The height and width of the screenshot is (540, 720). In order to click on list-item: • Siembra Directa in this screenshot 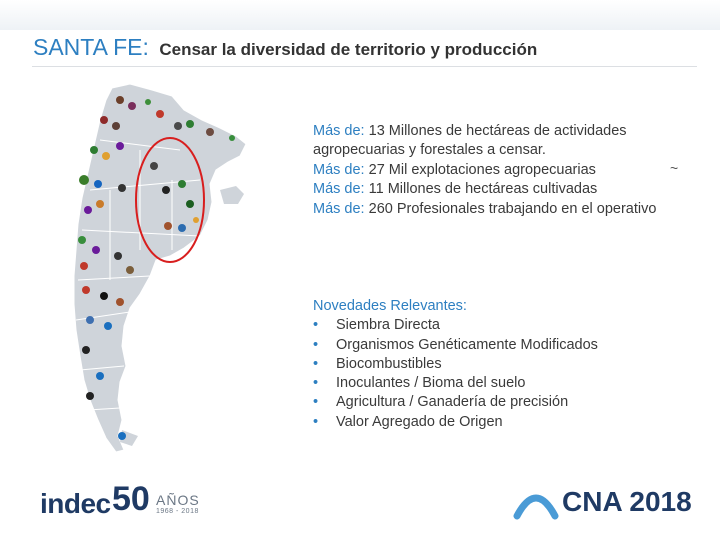, I will do `click(455, 325)`.